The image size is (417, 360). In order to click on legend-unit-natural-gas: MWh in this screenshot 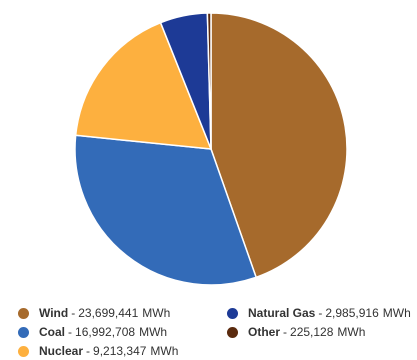, I will do `click(396, 313)`.